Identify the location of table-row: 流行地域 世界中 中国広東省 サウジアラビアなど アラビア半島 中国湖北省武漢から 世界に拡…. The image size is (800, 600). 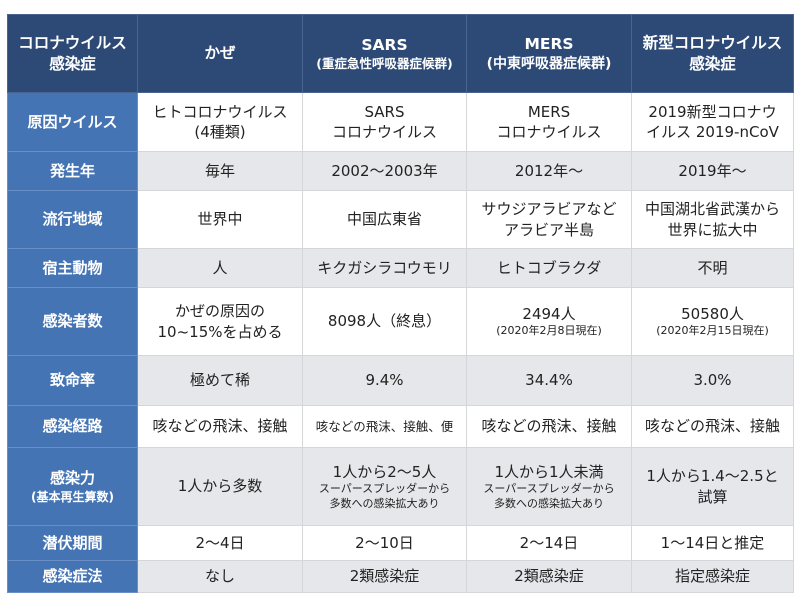
(400, 219).